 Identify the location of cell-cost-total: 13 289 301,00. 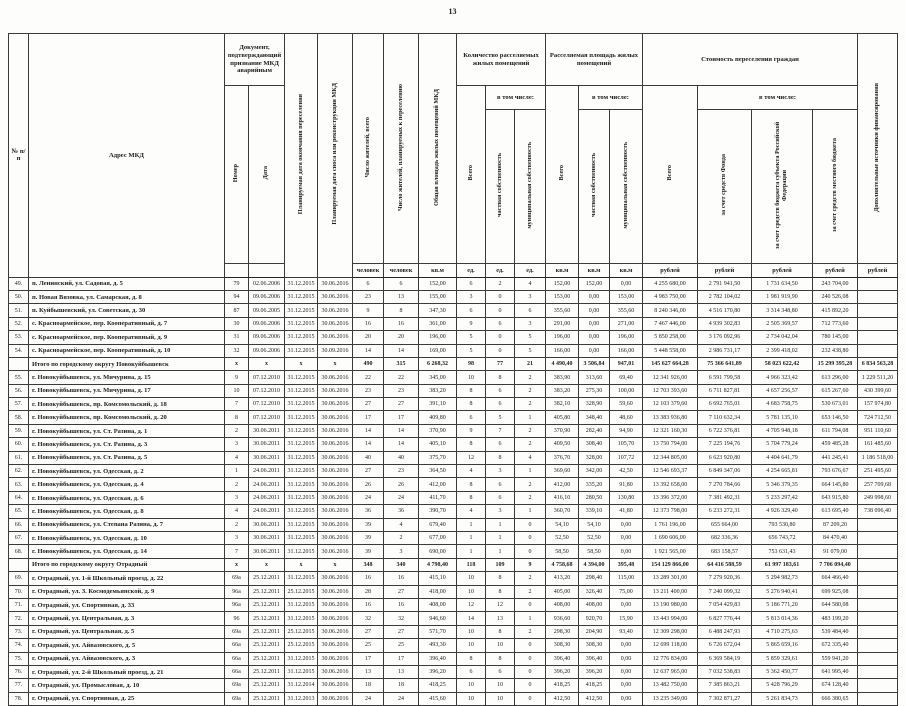
(670, 578).